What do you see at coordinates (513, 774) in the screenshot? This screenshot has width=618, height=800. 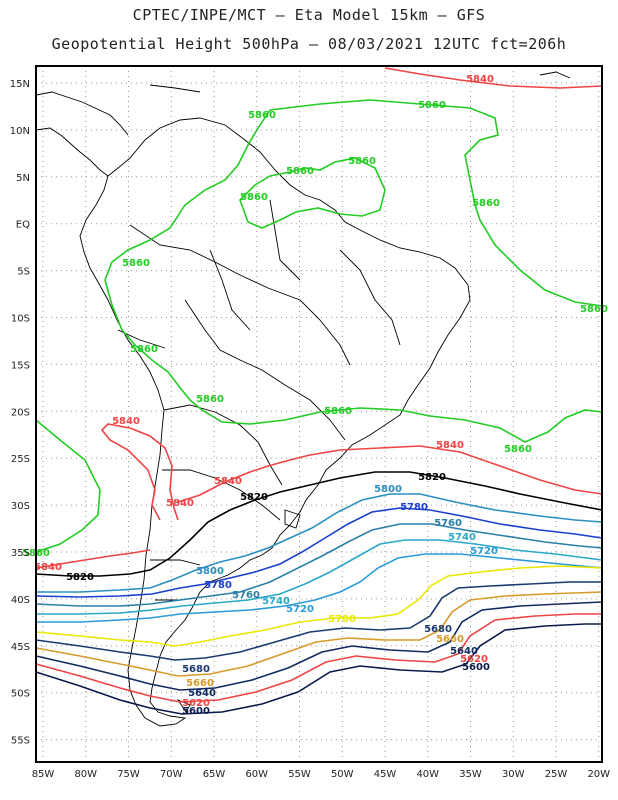 I see `lon-tick-label: 30W` at bounding box center [513, 774].